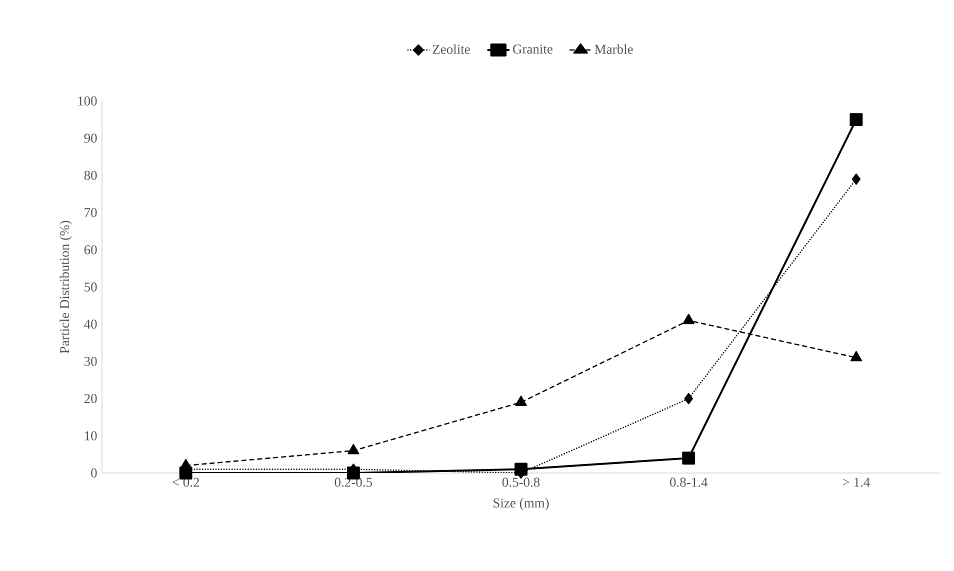  Describe the element at coordinates (90, 435) in the screenshot. I see `y-tick-label: 10` at that location.